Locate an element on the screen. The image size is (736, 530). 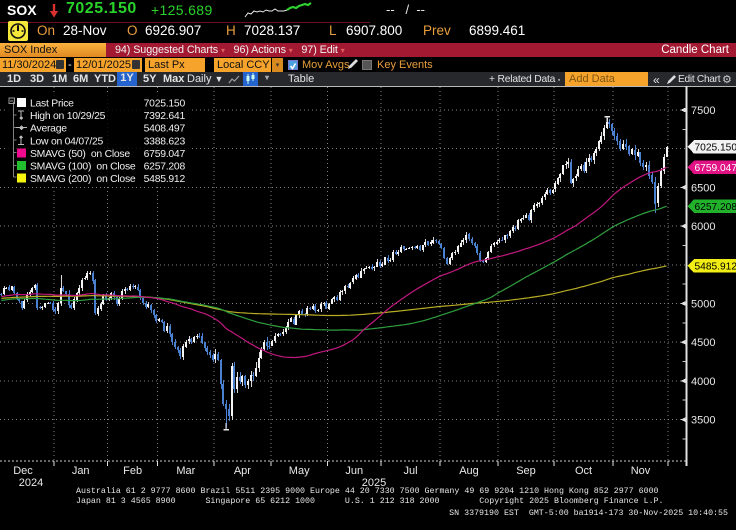
svg-text: 6000 is located at coordinates (703, 227).